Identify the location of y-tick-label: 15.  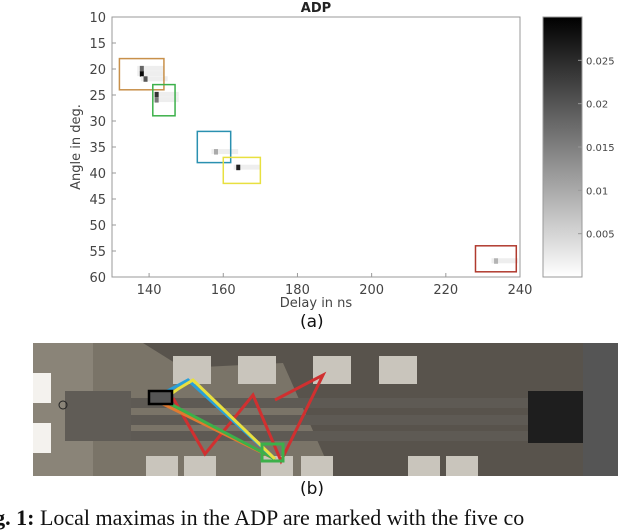
(97, 44).